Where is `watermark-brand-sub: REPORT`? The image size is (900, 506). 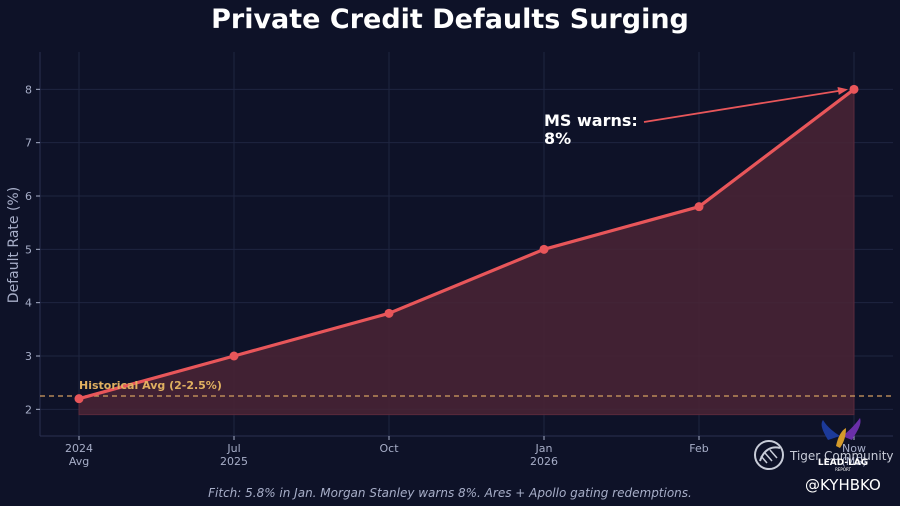 watermark-brand-sub: REPORT is located at coordinates (843, 469).